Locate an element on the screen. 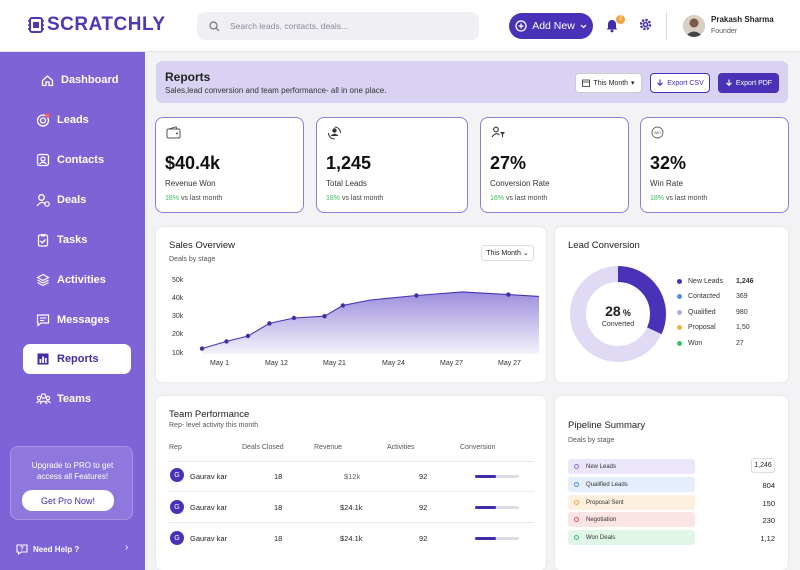 The width and height of the screenshot is (800, 570). win-rate-icon: win is located at coordinates (657, 132).